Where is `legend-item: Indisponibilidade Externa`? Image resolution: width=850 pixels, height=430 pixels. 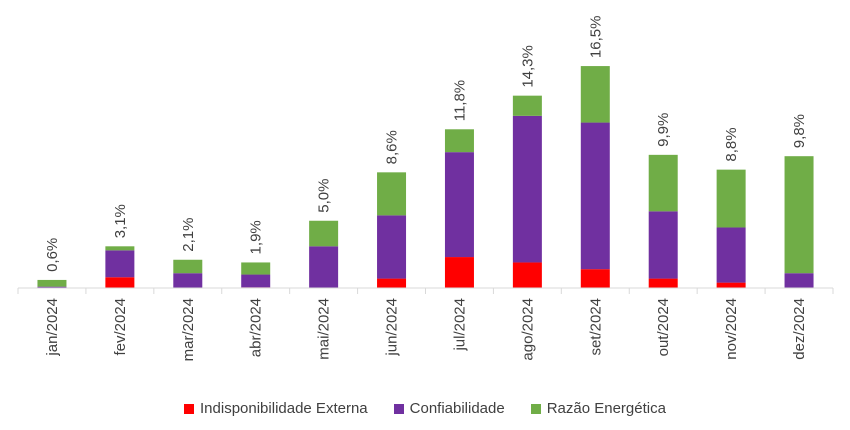 legend-item: Indisponibilidade Externa is located at coordinates (276, 408).